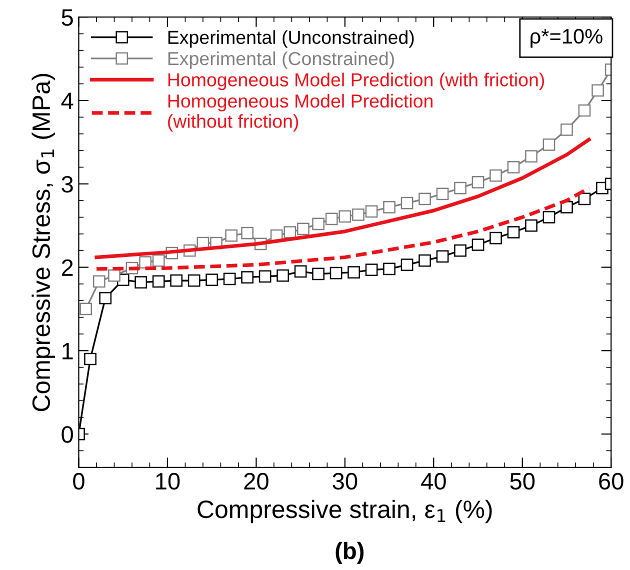 The height and width of the screenshot is (570, 630). I want to click on y-tick-label: 0, so click(67, 434).